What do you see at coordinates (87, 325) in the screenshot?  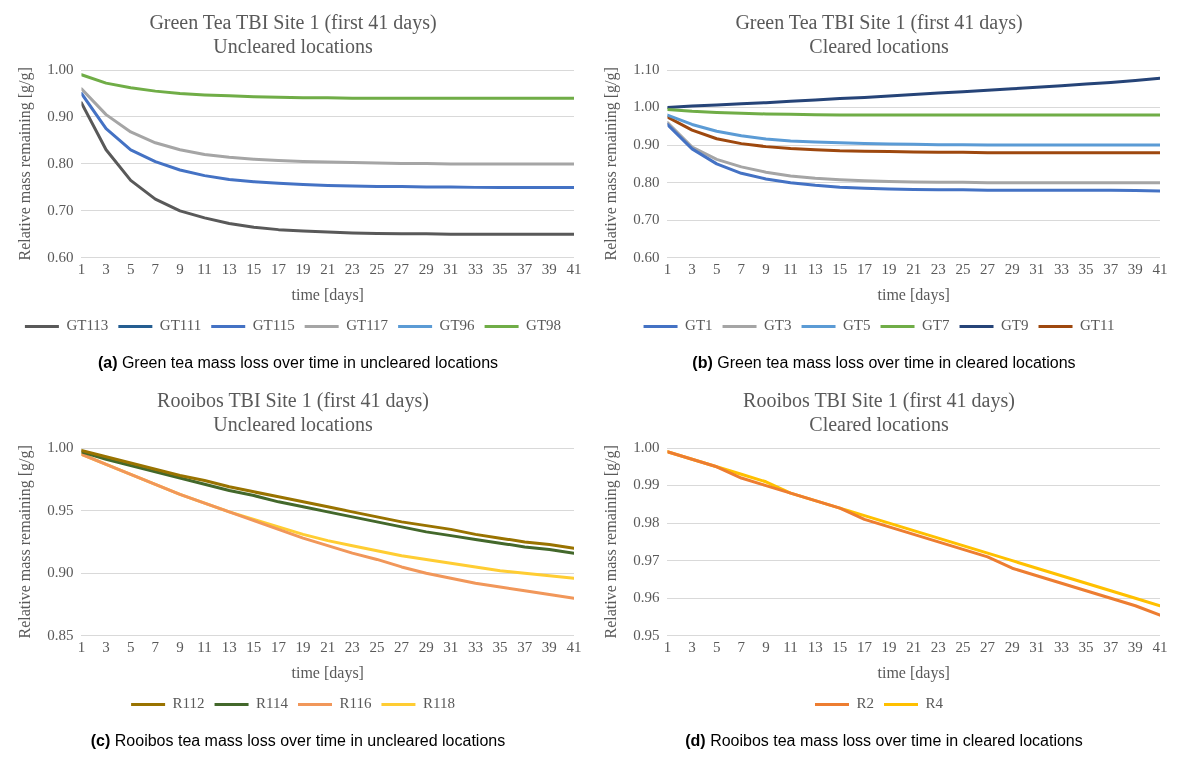 I see `legend-label: GT113` at bounding box center [87, 325].